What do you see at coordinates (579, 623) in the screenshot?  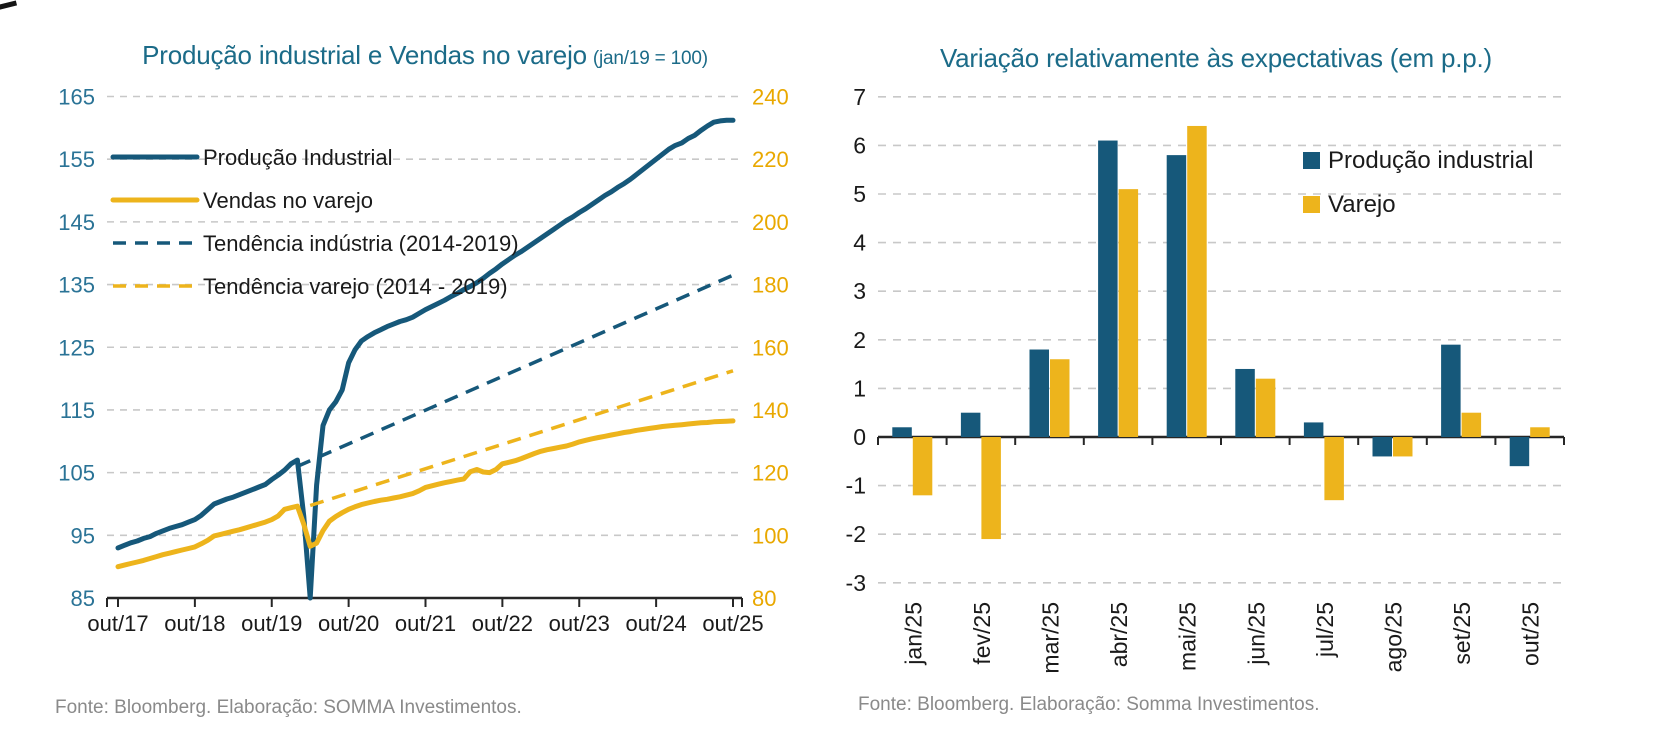 I see `x-axis-label: out/23` at bounding box center [579, 623].